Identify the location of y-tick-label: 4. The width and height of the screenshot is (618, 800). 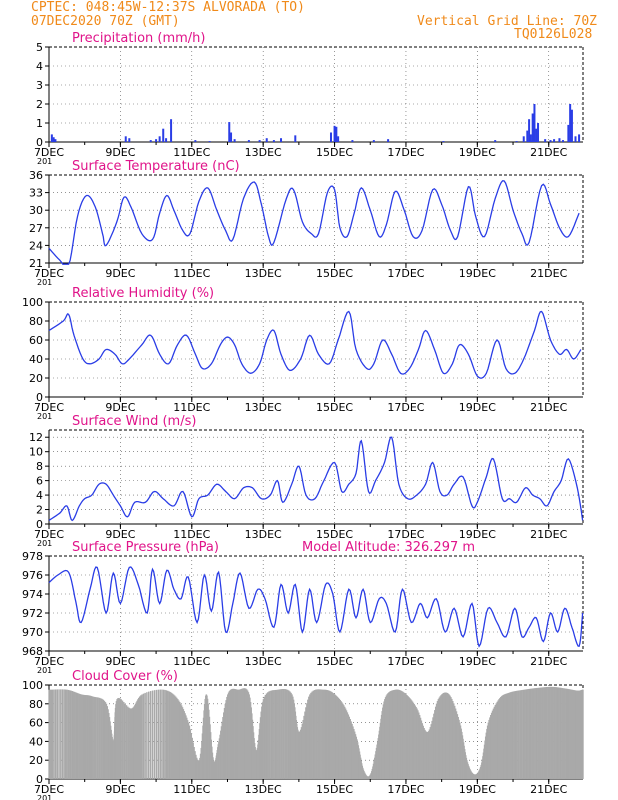
(39, 495).